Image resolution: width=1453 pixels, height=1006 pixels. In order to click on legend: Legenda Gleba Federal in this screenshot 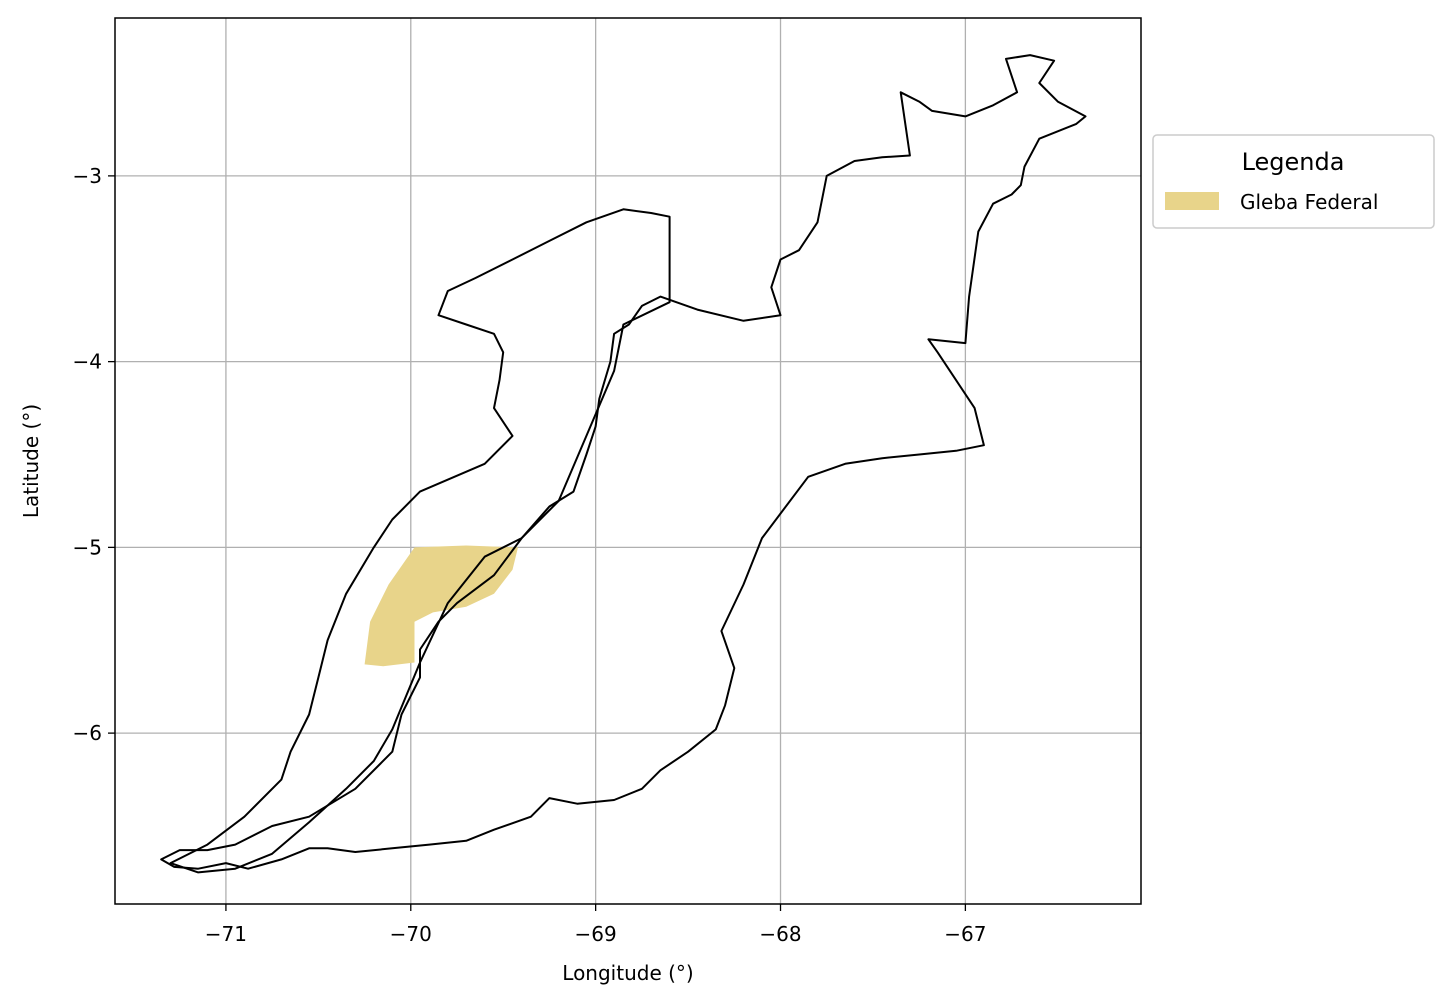, I will do `click(1293, 181)`.